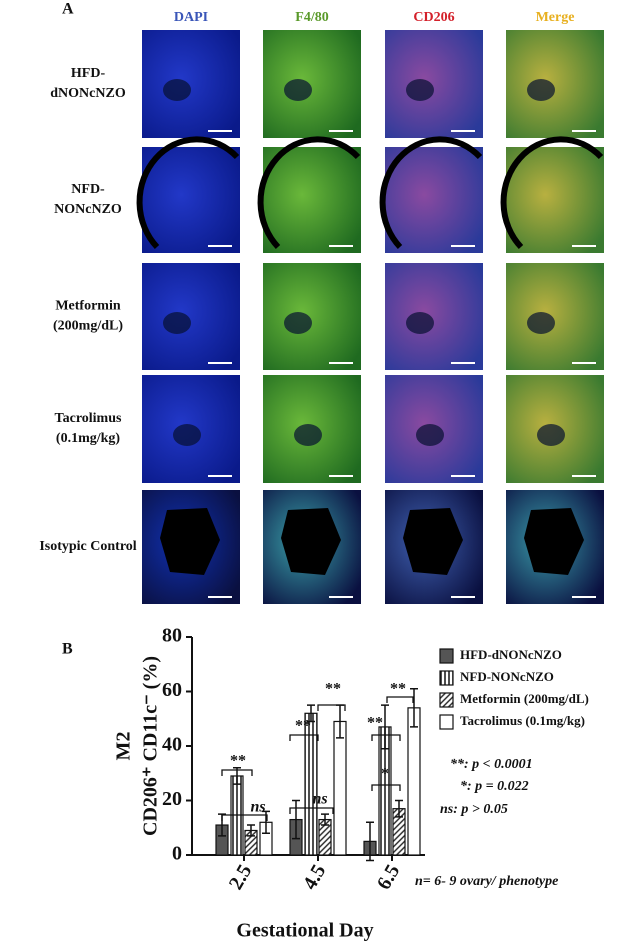 The image size is (622, 947). I want to click on row-label: dNONcNZO, so click(88, 93).